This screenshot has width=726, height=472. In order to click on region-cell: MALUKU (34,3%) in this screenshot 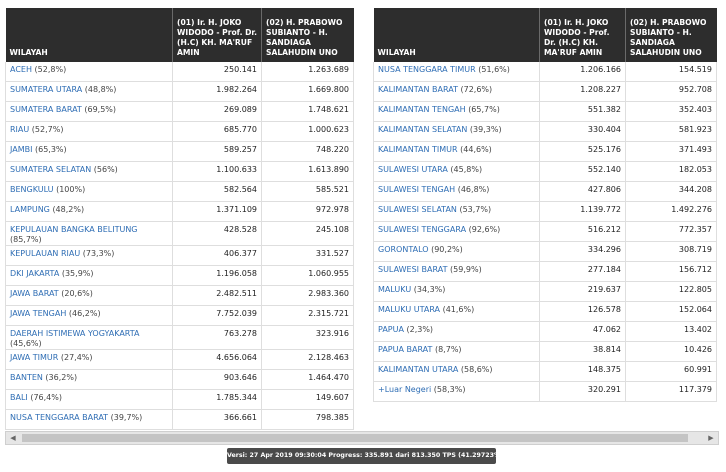, I will do `click(456, 291)`.